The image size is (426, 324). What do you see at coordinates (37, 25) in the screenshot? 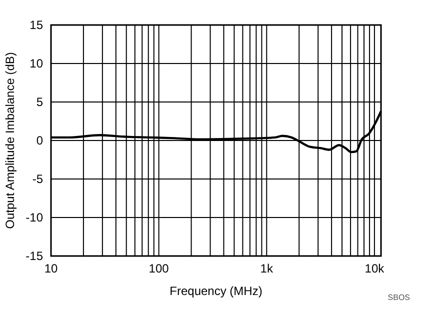
I see `y-tick-label: 15` at bounding box center [37, 25].